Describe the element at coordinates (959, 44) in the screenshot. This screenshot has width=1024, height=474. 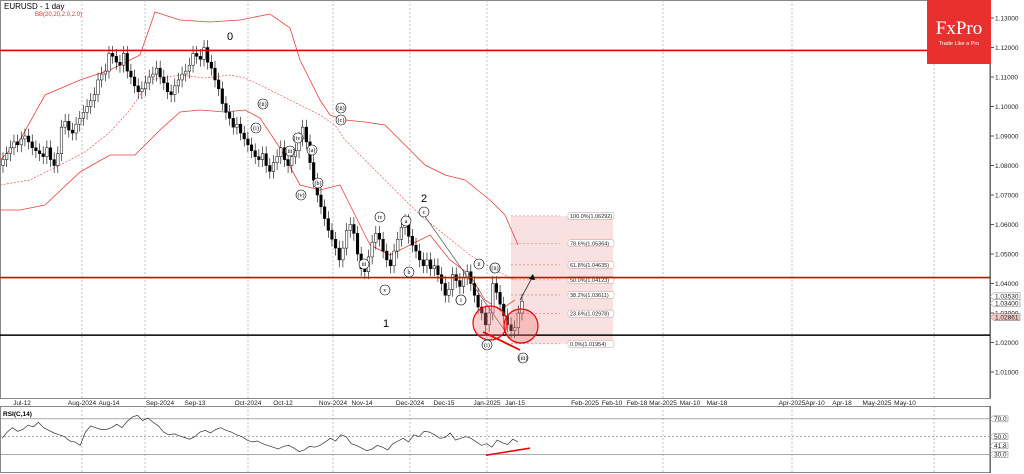
I see `logo-tagline: Trade Like a Pro` at that location.